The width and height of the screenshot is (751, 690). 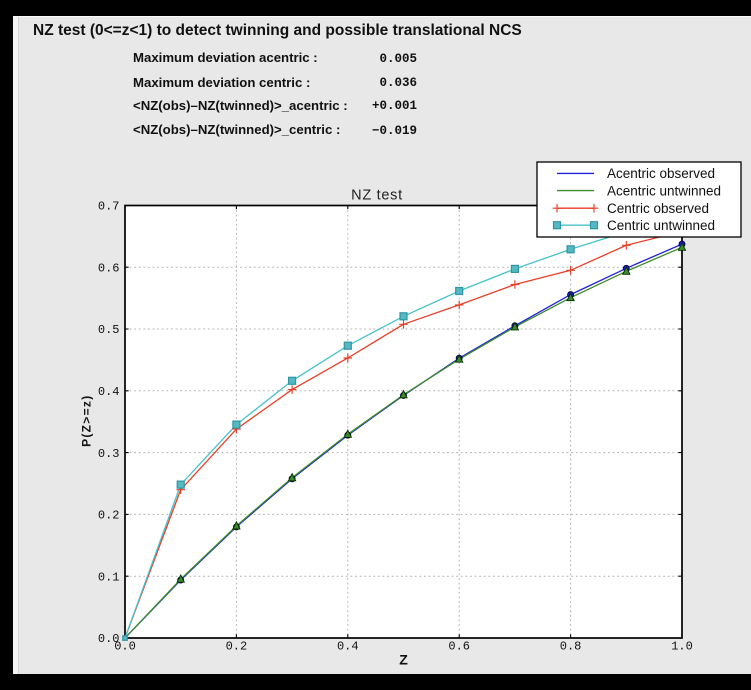 What do you see at coordinates (661, 225) in the screenshot?
I see `svg-text: Centric untwinned` at bounding box center [661, 225].